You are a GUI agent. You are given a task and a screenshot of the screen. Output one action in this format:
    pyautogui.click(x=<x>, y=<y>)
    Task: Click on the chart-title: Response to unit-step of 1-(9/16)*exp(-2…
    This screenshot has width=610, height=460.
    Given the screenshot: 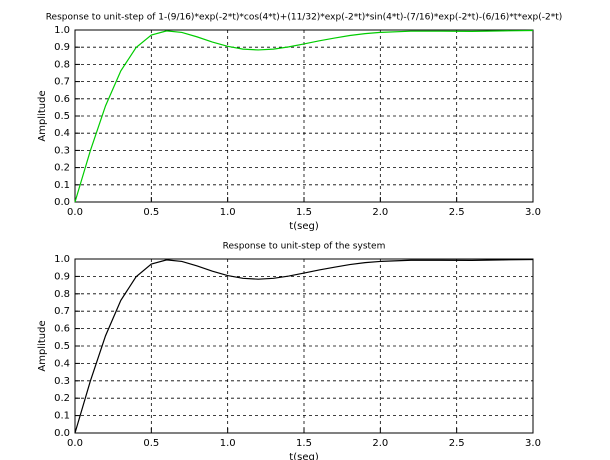 What is the action you would take?
    pyautogui.click(x=304, y=18)
    